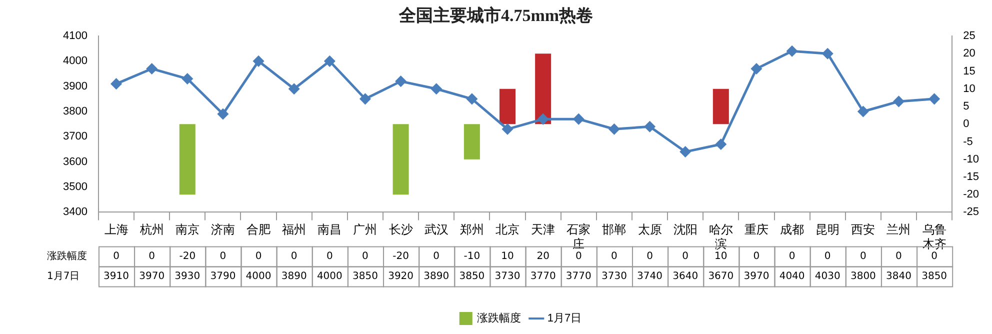  Describe the element at coordinates (498, 318) in the screenshot. I see `legend-label: 涨跌幅度` at that location.